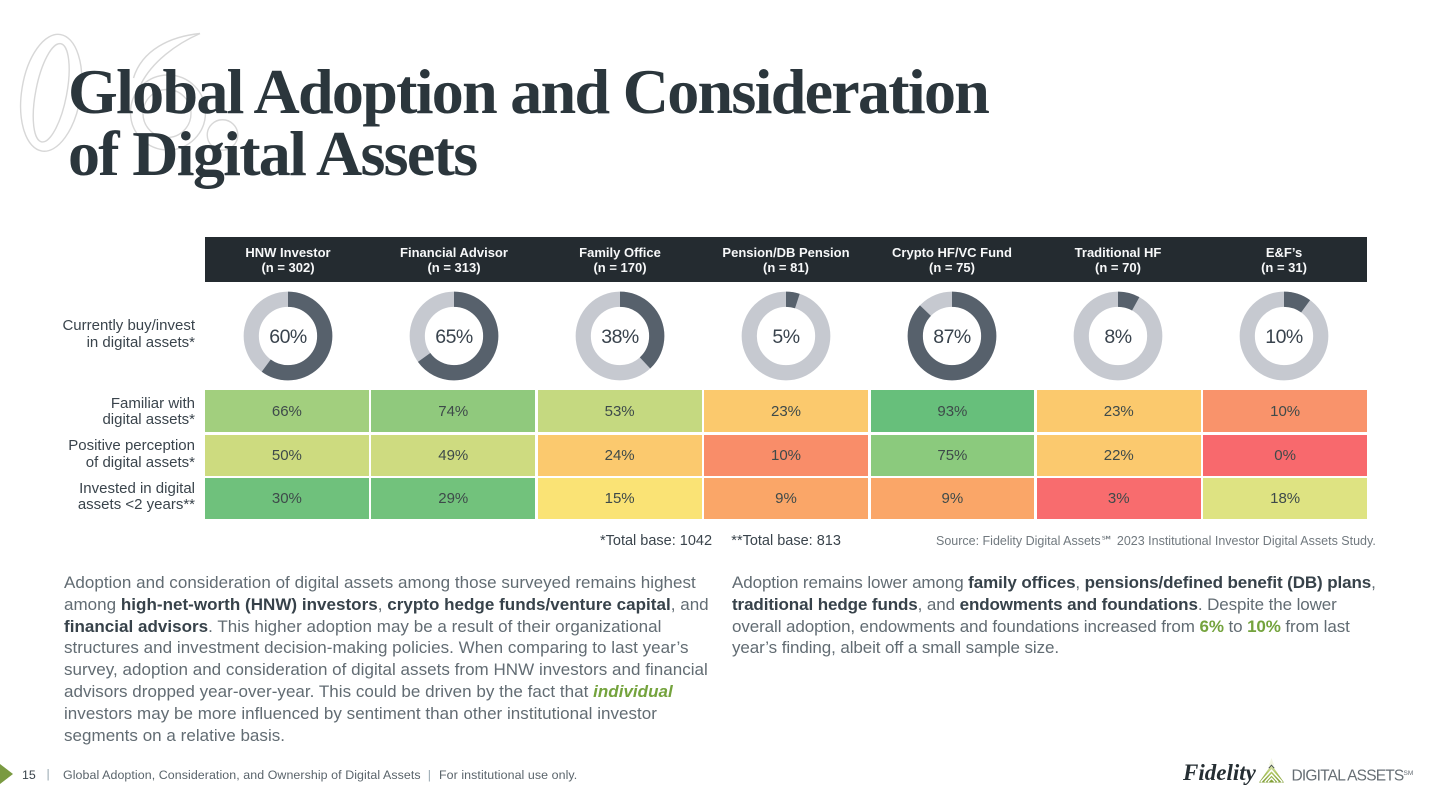 The width and height of the screenshot is (1439, 808). I want to click on svg-text: 5%, so click(786, 337).